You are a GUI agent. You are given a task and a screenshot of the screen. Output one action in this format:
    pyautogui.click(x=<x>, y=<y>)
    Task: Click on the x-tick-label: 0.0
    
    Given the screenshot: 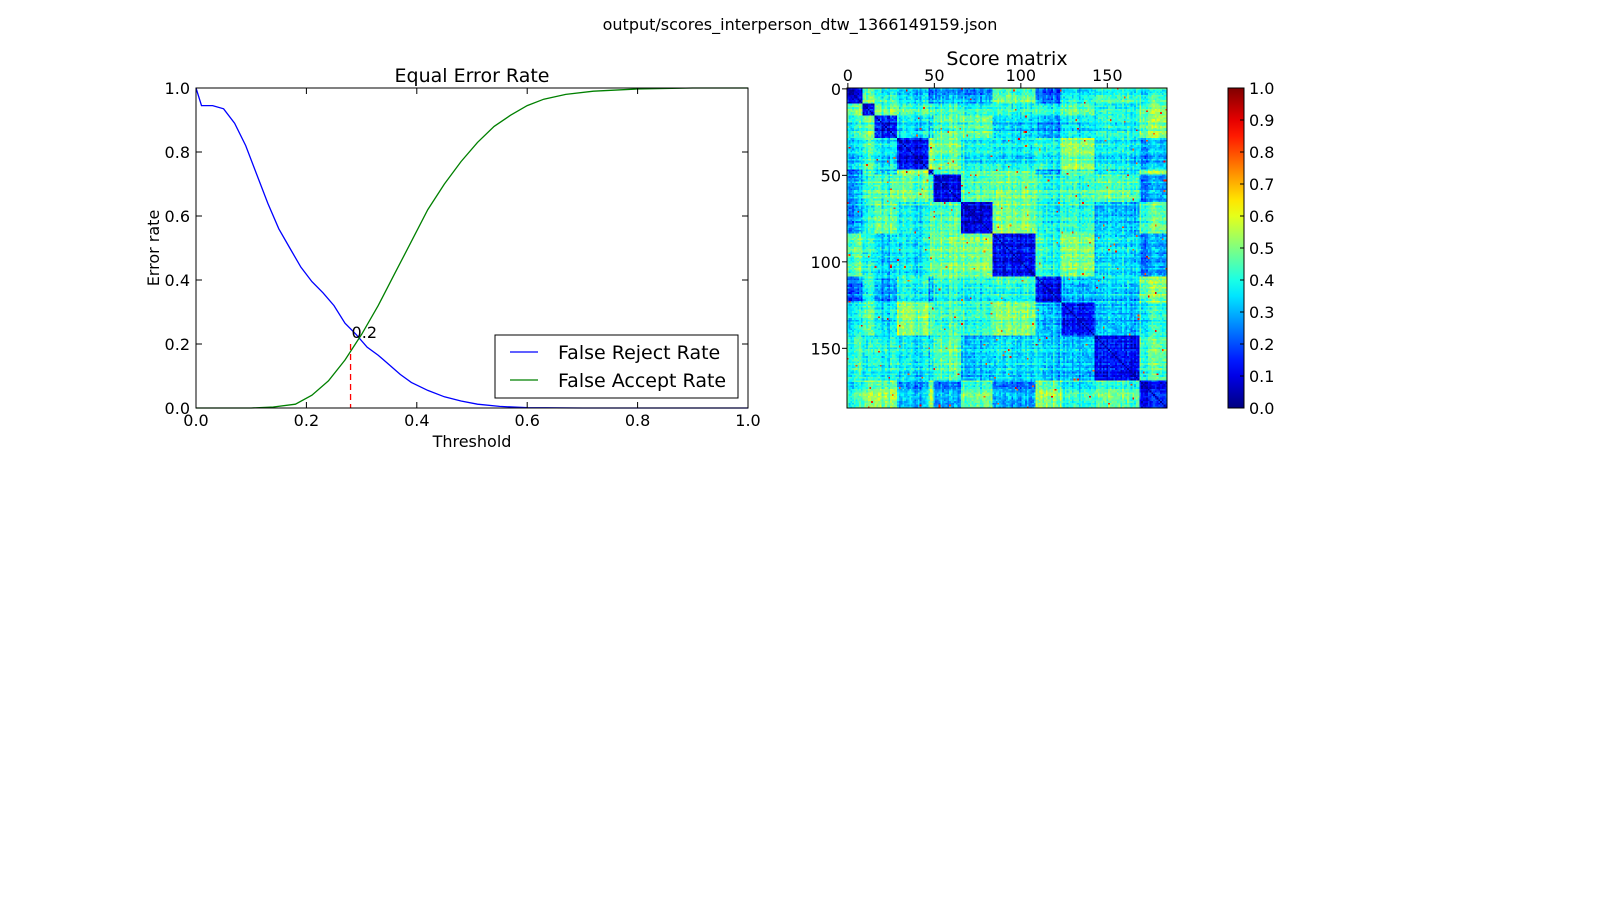 What is the action you would take?
    pyautogui.click(x=195, y=420)
    